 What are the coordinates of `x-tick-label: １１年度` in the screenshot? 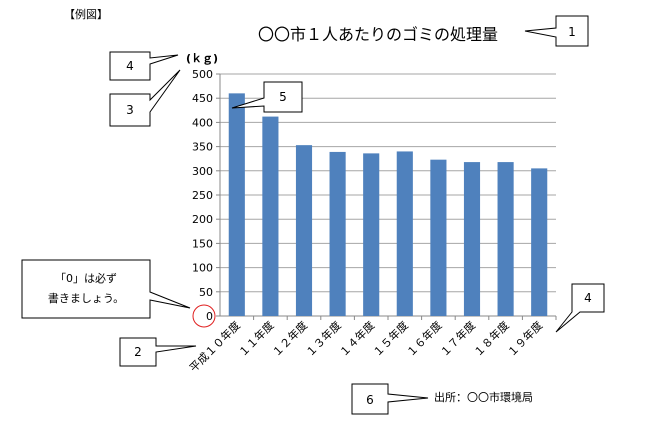 It's located at (256, 338).